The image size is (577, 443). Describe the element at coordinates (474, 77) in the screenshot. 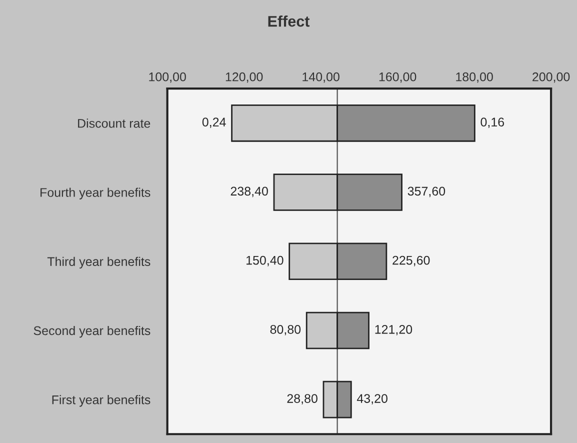

I see `x-tick-label: 180,00` at that location.